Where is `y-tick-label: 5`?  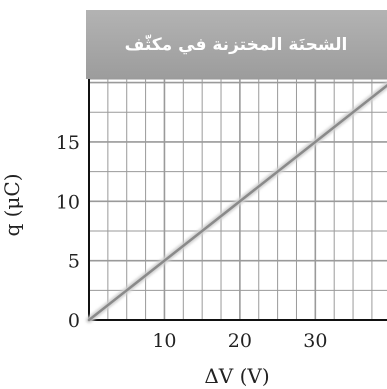
y-tick-label: 5 is located at coordinates (74, 262).